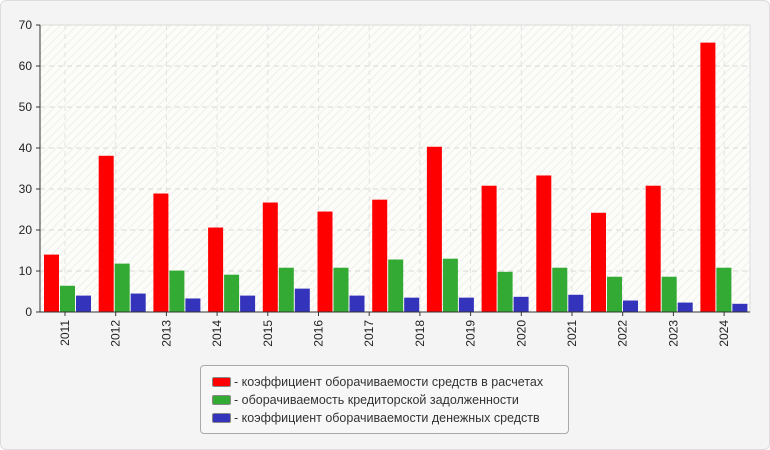 Image resolution: width=770 pixels, height=450 pixels. What do you see at coordinates (221, 400) in the screenshot?
I see `legend-swatch-green` at bounding box center [221, 400].